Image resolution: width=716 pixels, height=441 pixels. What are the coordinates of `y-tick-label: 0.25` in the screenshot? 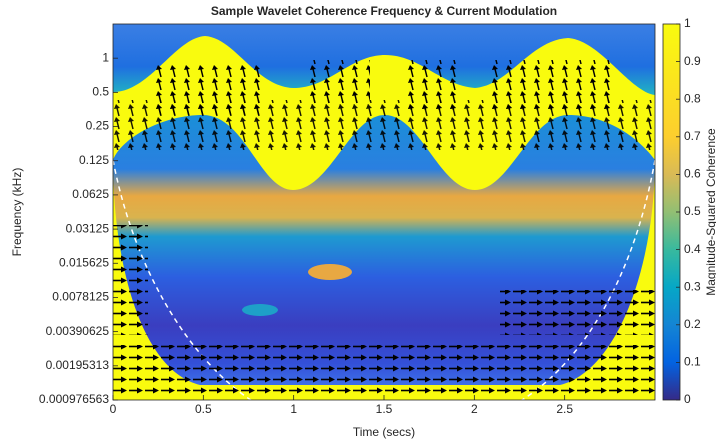 It's located at (98, 126).